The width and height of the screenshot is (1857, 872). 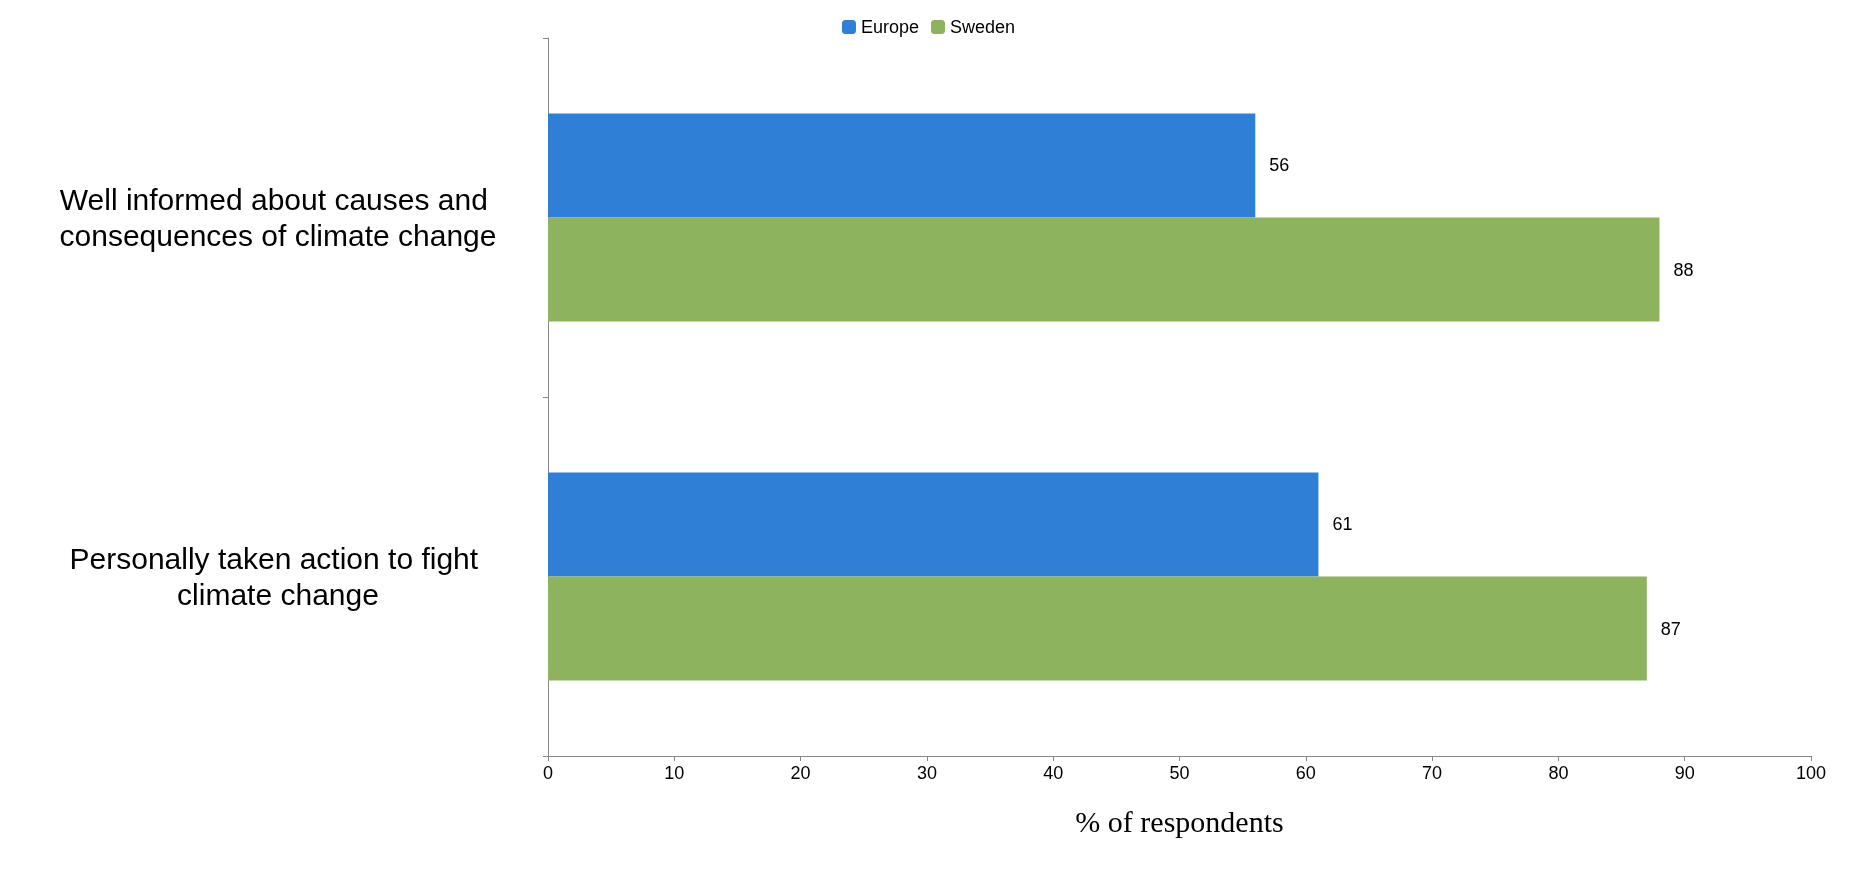 What do you see at coordinates (926, 773) in the screenshot?
I see `x-tick-label: 30` at bounding box center [926, 773].